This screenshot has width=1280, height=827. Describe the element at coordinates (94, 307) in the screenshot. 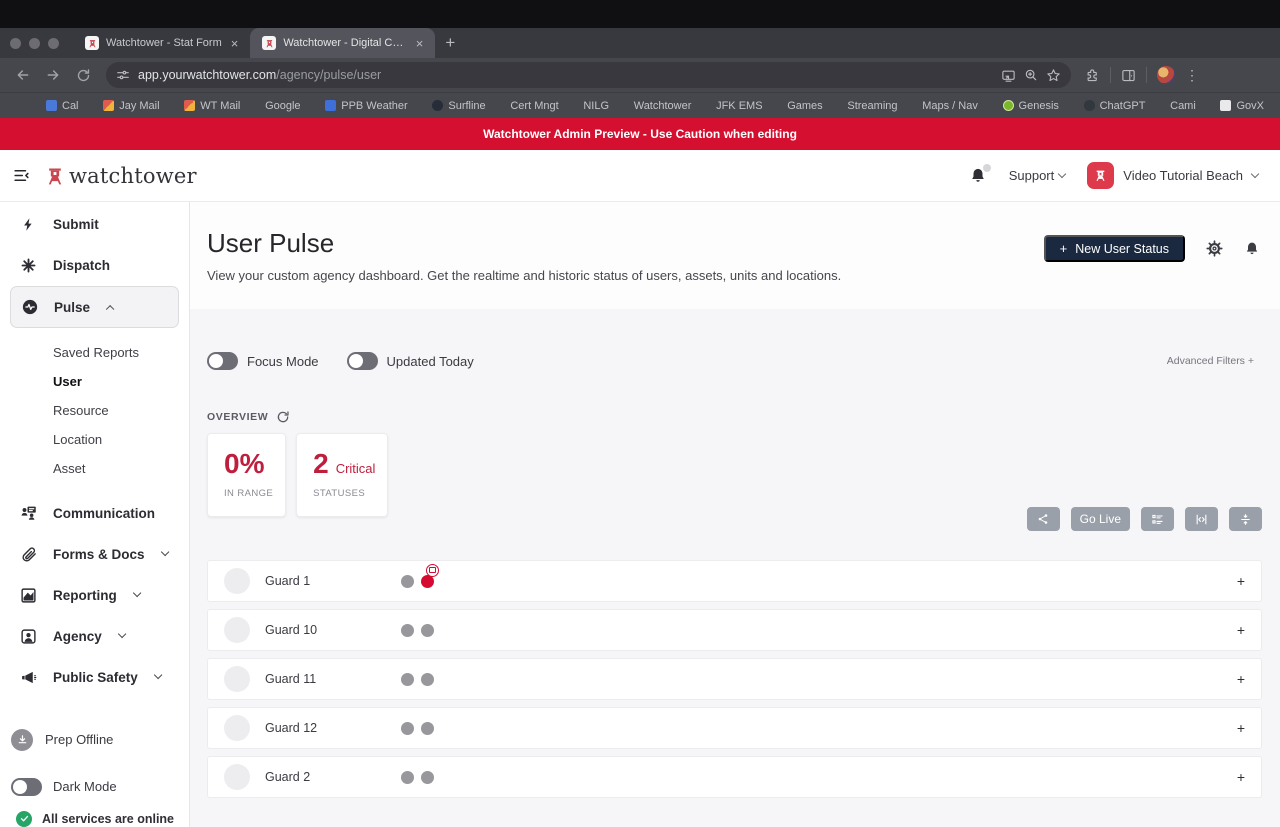

I see `sidebar-item-pulse: Pulse` at that location.